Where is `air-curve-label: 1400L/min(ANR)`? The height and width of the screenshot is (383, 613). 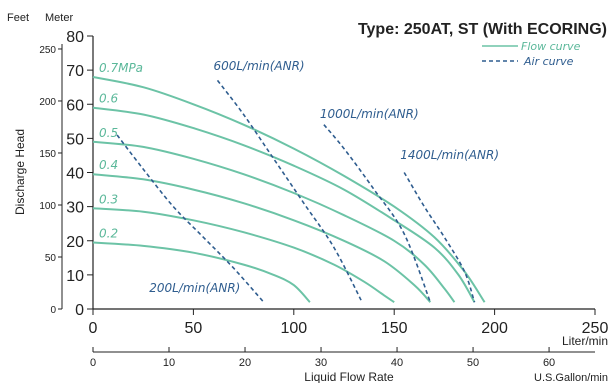
air-curve-label: 1400L/min(ANR) is located at coordinates (449, 155).